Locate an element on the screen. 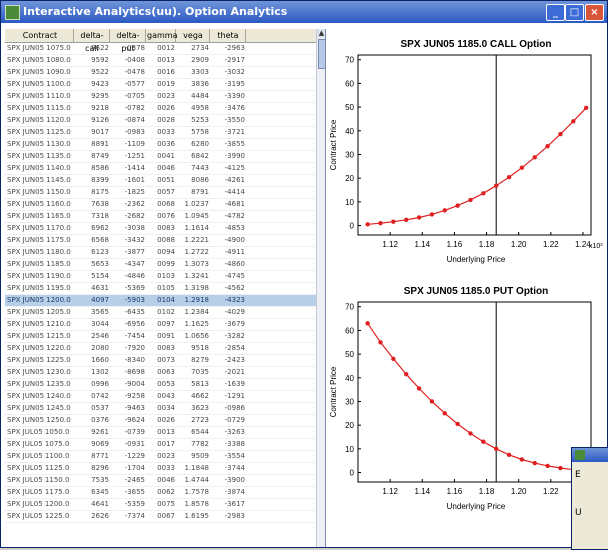 Image resolution: width=608 pixels, height=550 pixels. table-row: SPX JUN05 1240.0 0742 -9258 0043 4662 -1291 is located at coordinates (160, 397).